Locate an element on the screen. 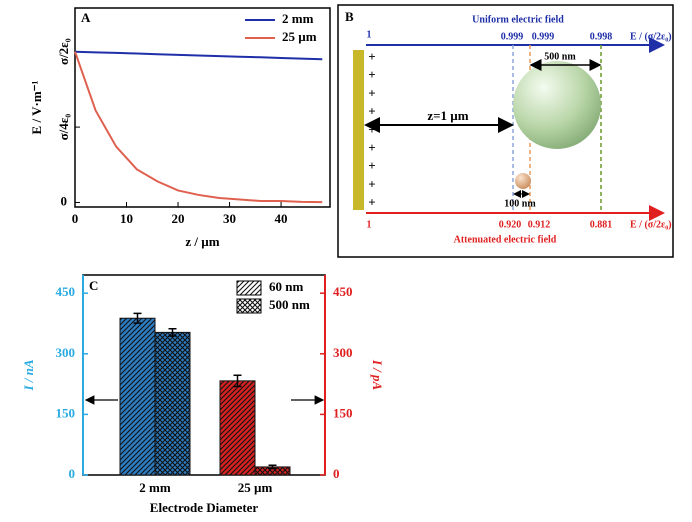 The height and width of the screenshot is (522, 692). y-tick-label: σ/2ε₀ is located at coordinates (63, 51).